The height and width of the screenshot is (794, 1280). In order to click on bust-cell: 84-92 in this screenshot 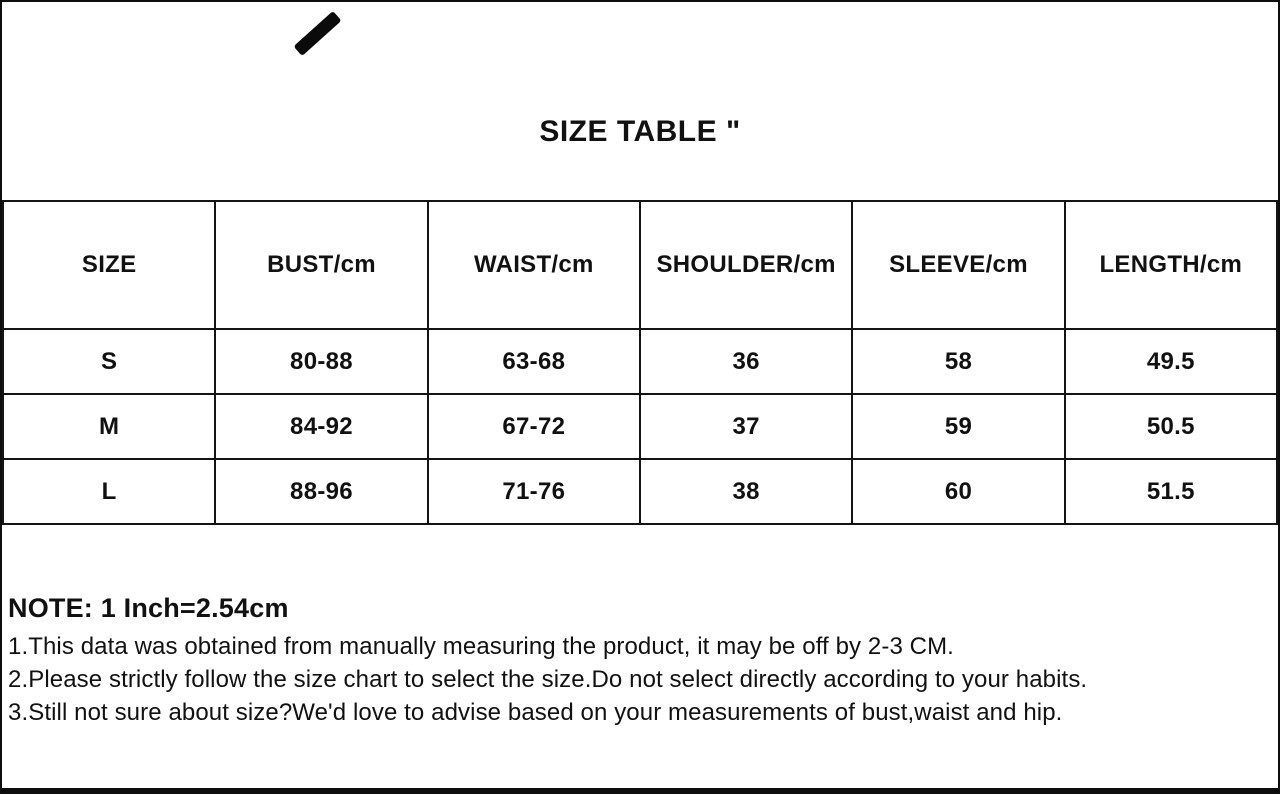, I will do `click(321, 426)`.